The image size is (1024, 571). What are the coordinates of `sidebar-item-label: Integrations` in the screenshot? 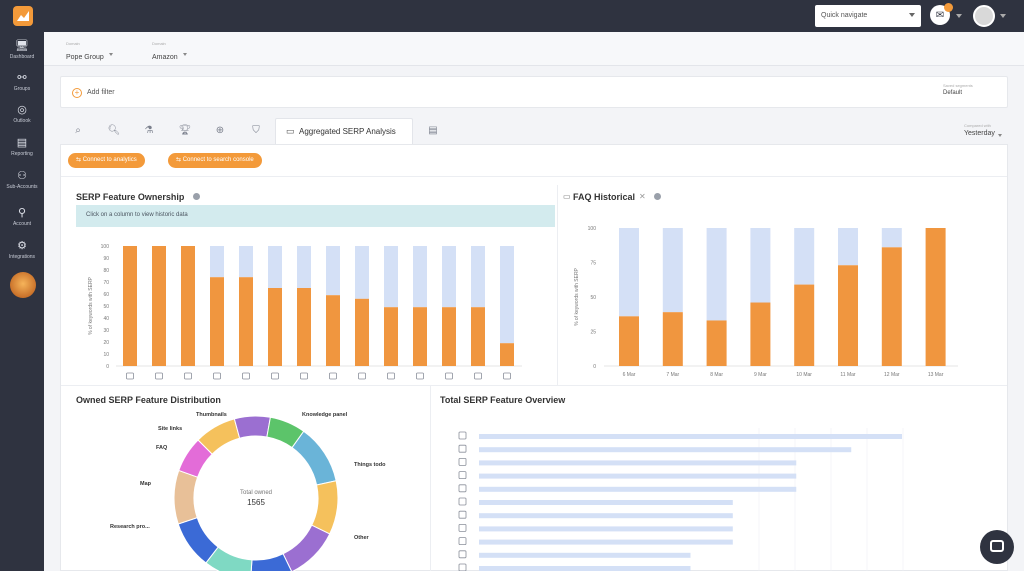 It's located at (22, 257).